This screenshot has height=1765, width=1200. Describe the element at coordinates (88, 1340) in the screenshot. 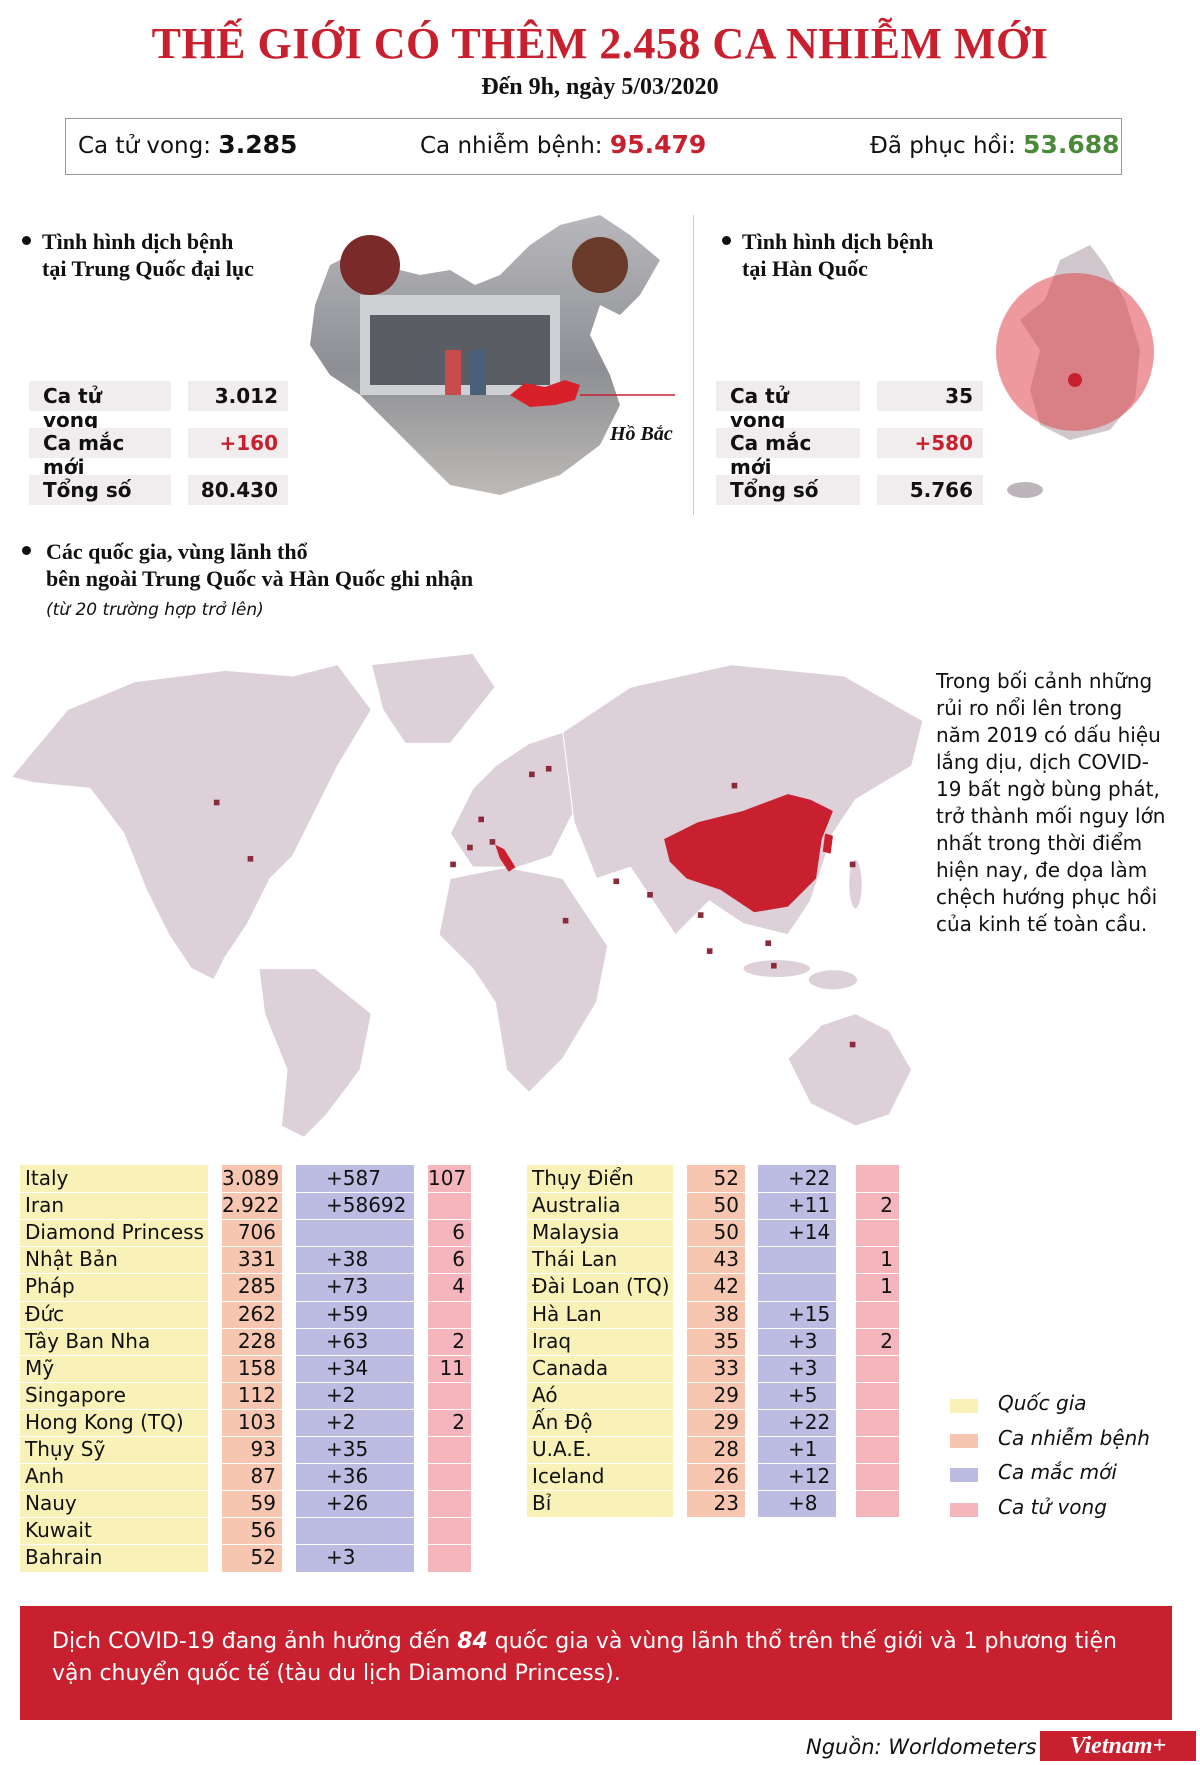

I see `country-name: Tây Ban Nha` at that location.